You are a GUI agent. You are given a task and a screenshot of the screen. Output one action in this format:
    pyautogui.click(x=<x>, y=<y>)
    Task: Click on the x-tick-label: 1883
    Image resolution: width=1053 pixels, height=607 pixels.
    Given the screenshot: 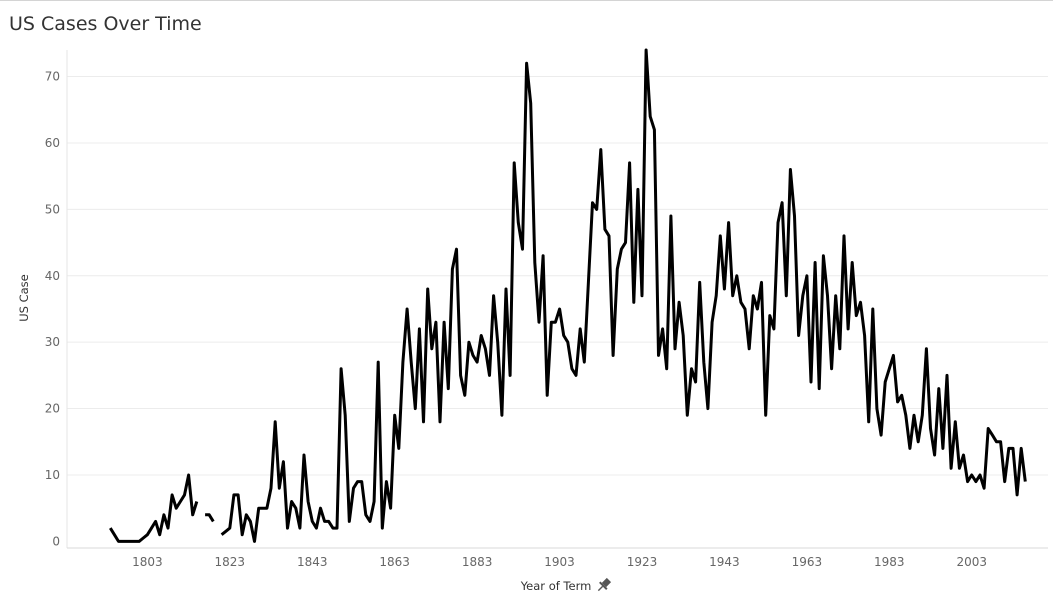 What is the action you would take?
    pyautogui.click(x=477, y=562)
    